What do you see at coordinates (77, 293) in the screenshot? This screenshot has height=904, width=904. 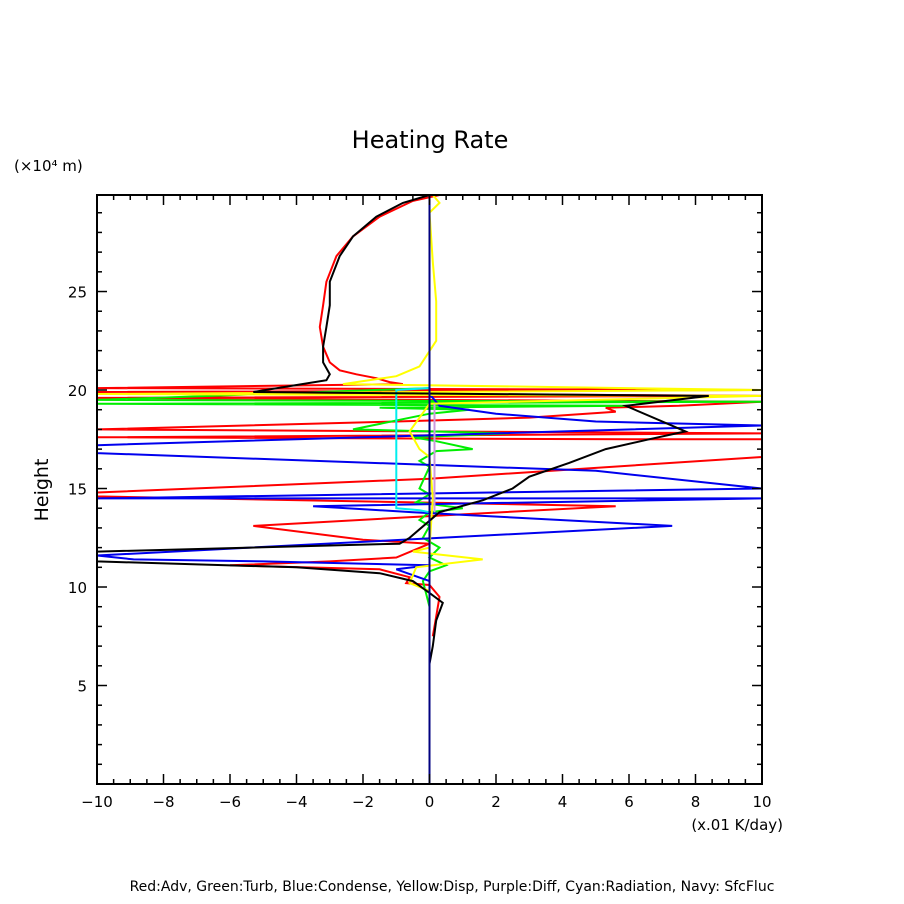 I see `y-tick-label: 25` at bounding box center [77, 293].